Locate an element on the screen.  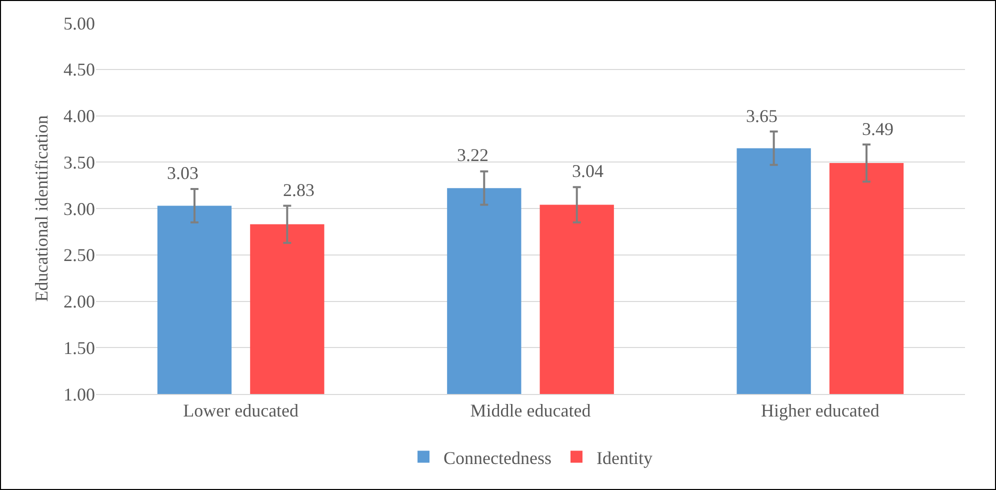
data-label: 2.83 is located at coordinates (298, 190).